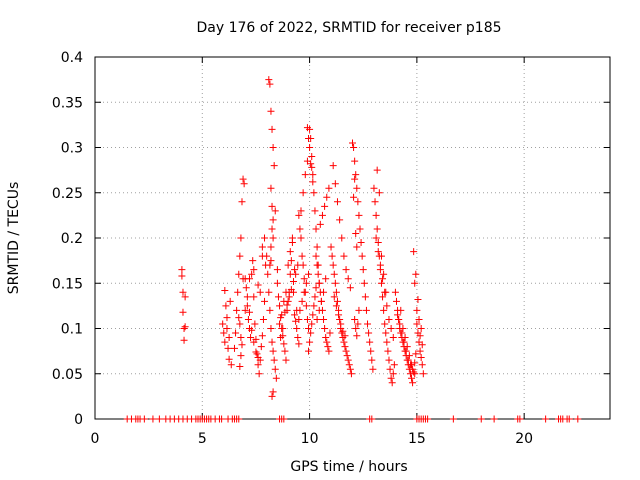 The image size is (640, 480). What do you see at coordinates (348, 467) in the screenshot?
I see `x-axis-label: GPS time / hours` at bounding box center [348, 467].